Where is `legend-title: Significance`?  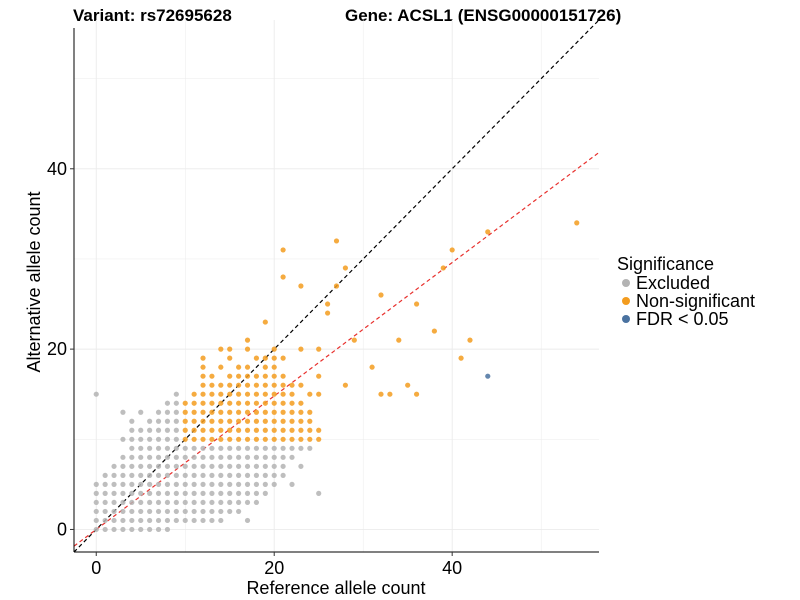
legend-title: Significance is located at coordinates (665, 264).